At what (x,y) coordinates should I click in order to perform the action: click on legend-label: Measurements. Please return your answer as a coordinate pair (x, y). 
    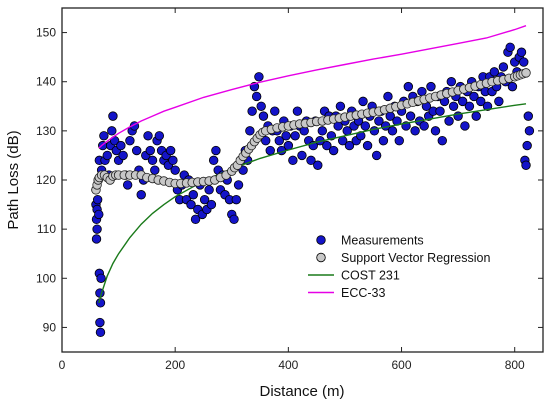
    Looking at the image, I should click on (382, 241).